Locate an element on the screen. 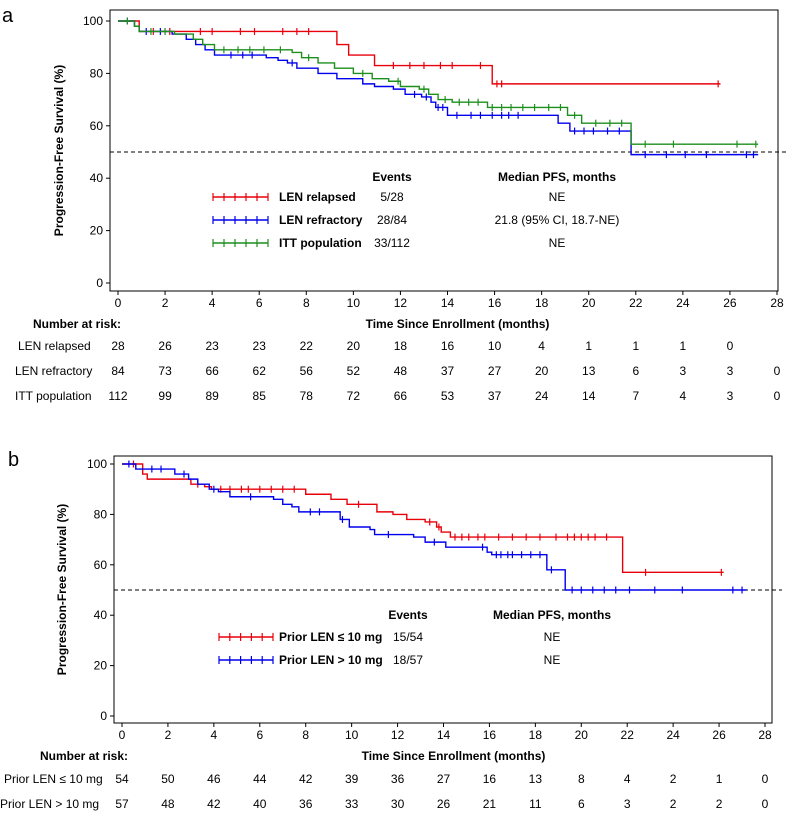  events-value: 5/28 is located at coordinates (392, 197).